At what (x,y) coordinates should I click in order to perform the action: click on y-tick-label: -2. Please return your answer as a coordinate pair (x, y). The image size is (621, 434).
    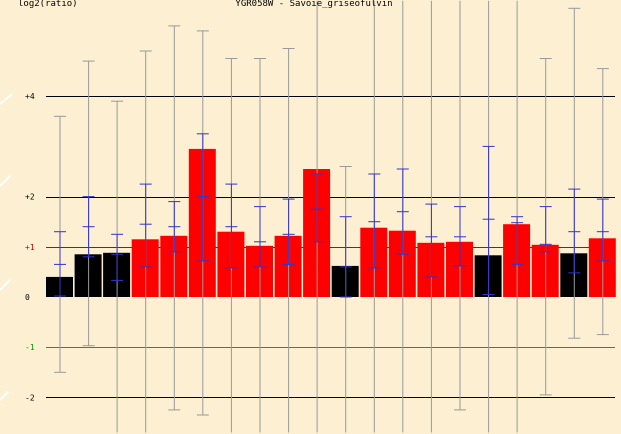
    Looking at the image, I should click on (30, 397).